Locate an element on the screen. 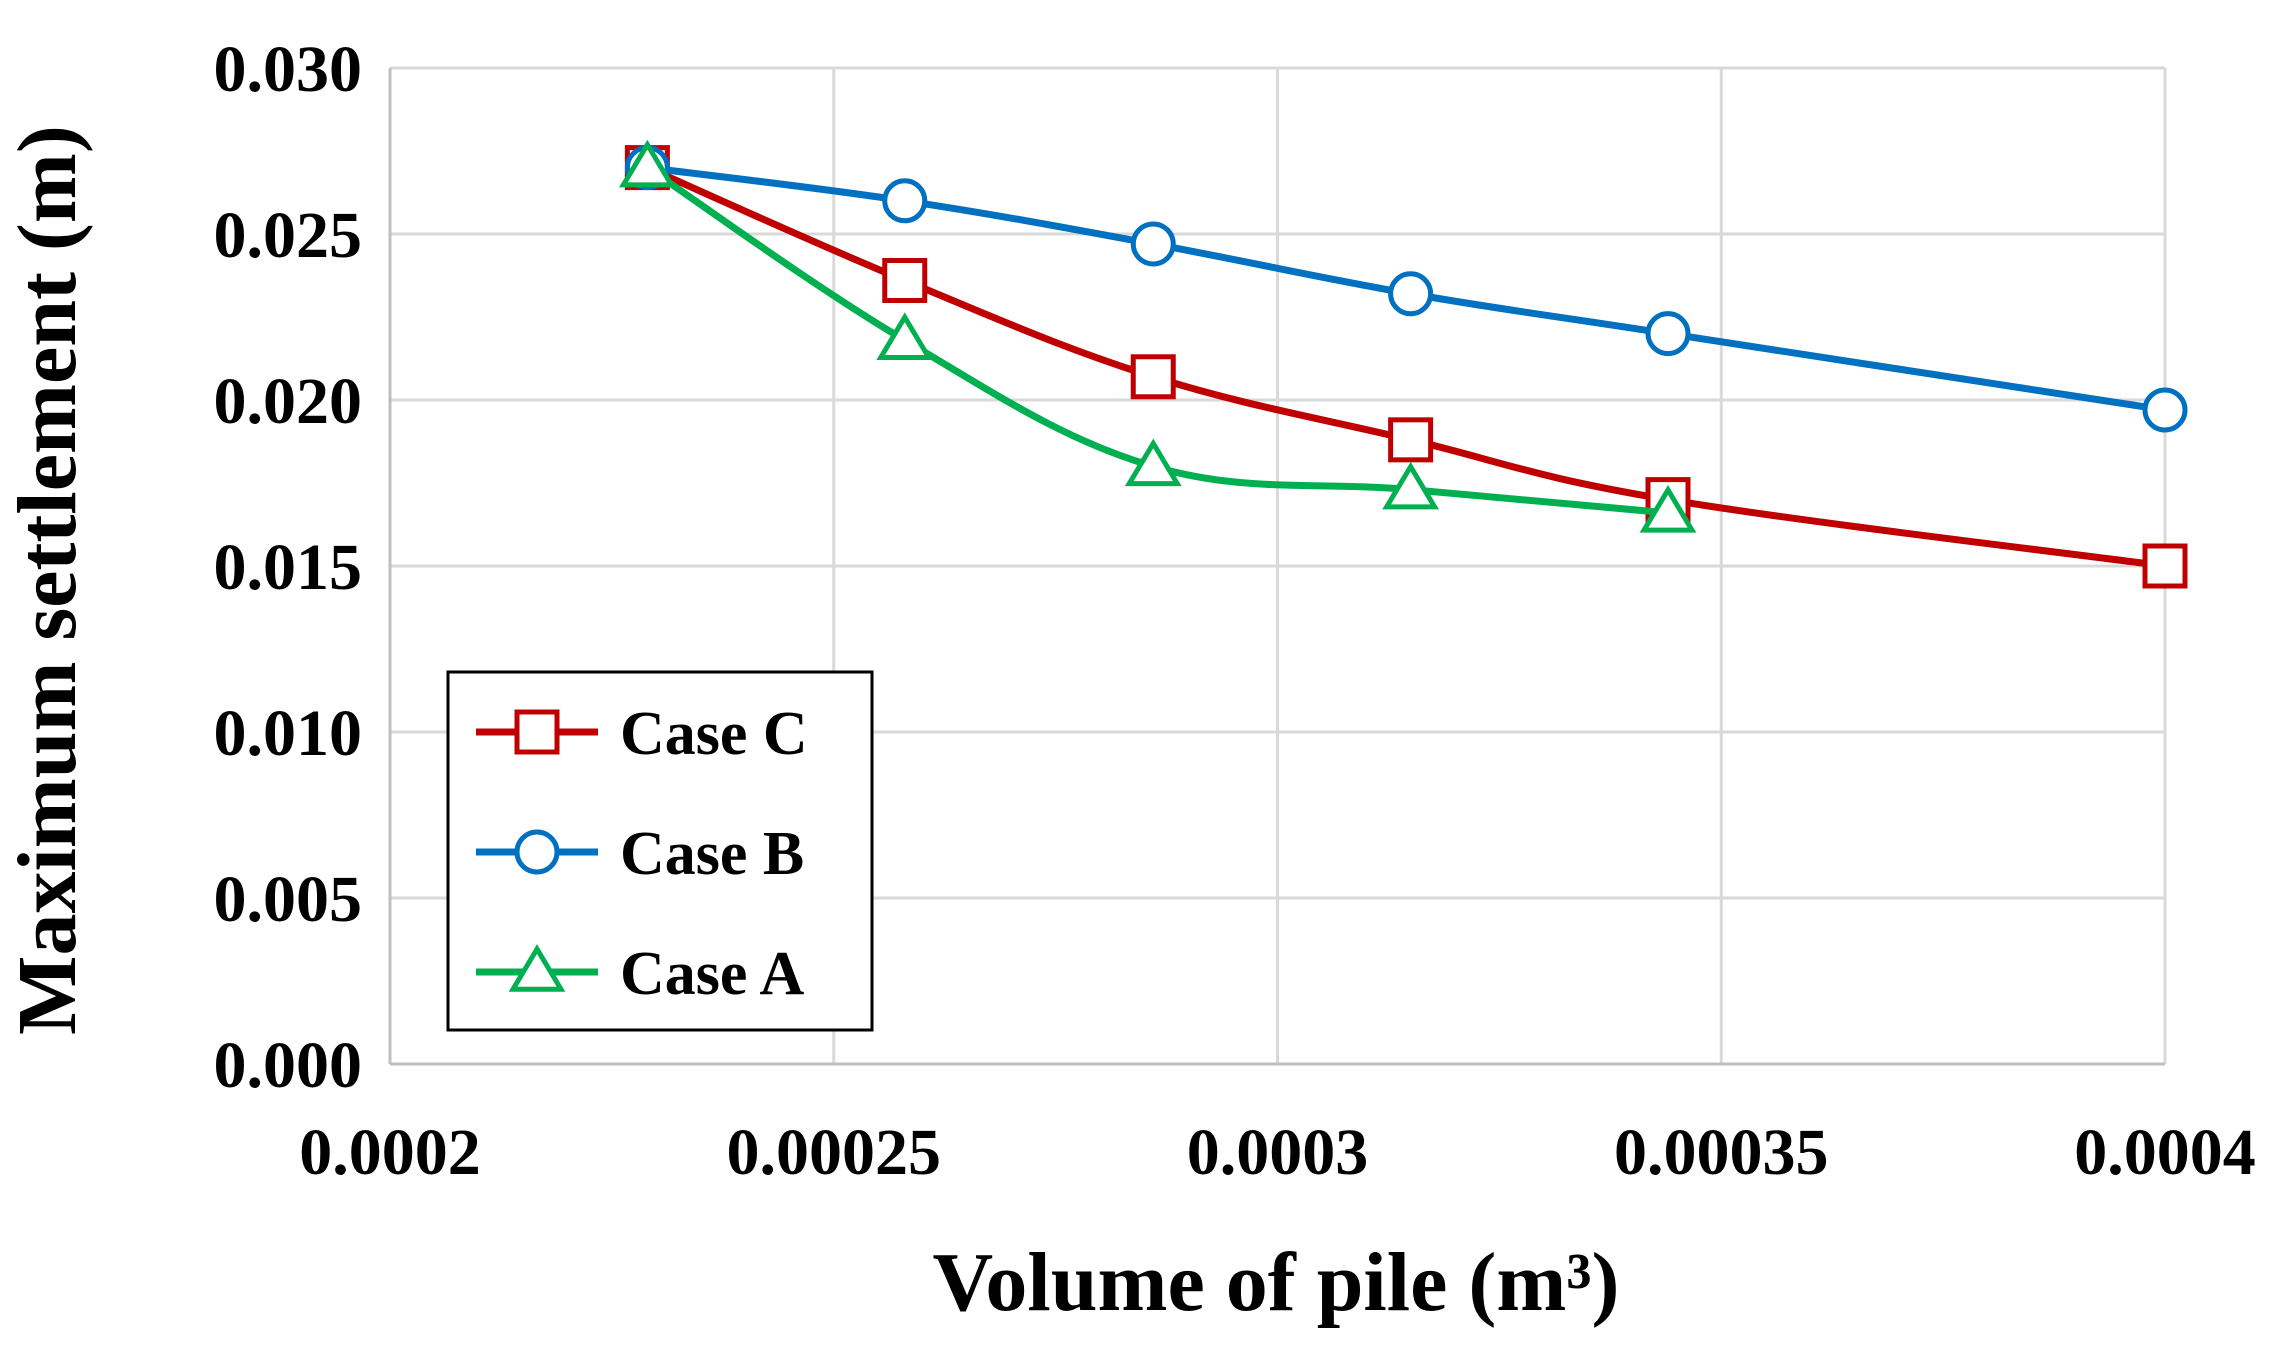  x-tick-label: 0.0002 is located at coordinates (390, 1152).